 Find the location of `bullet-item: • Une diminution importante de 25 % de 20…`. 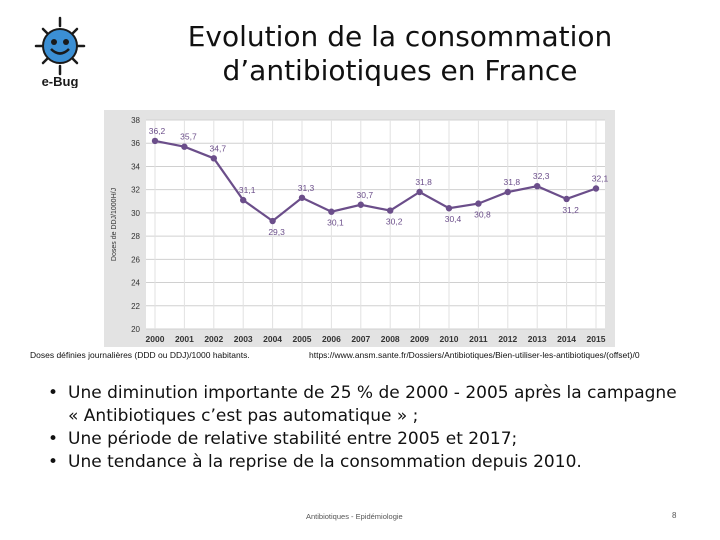

bullet-item: • Une diminution importante de 25 % de 20… is located at coordinates (368, 405).